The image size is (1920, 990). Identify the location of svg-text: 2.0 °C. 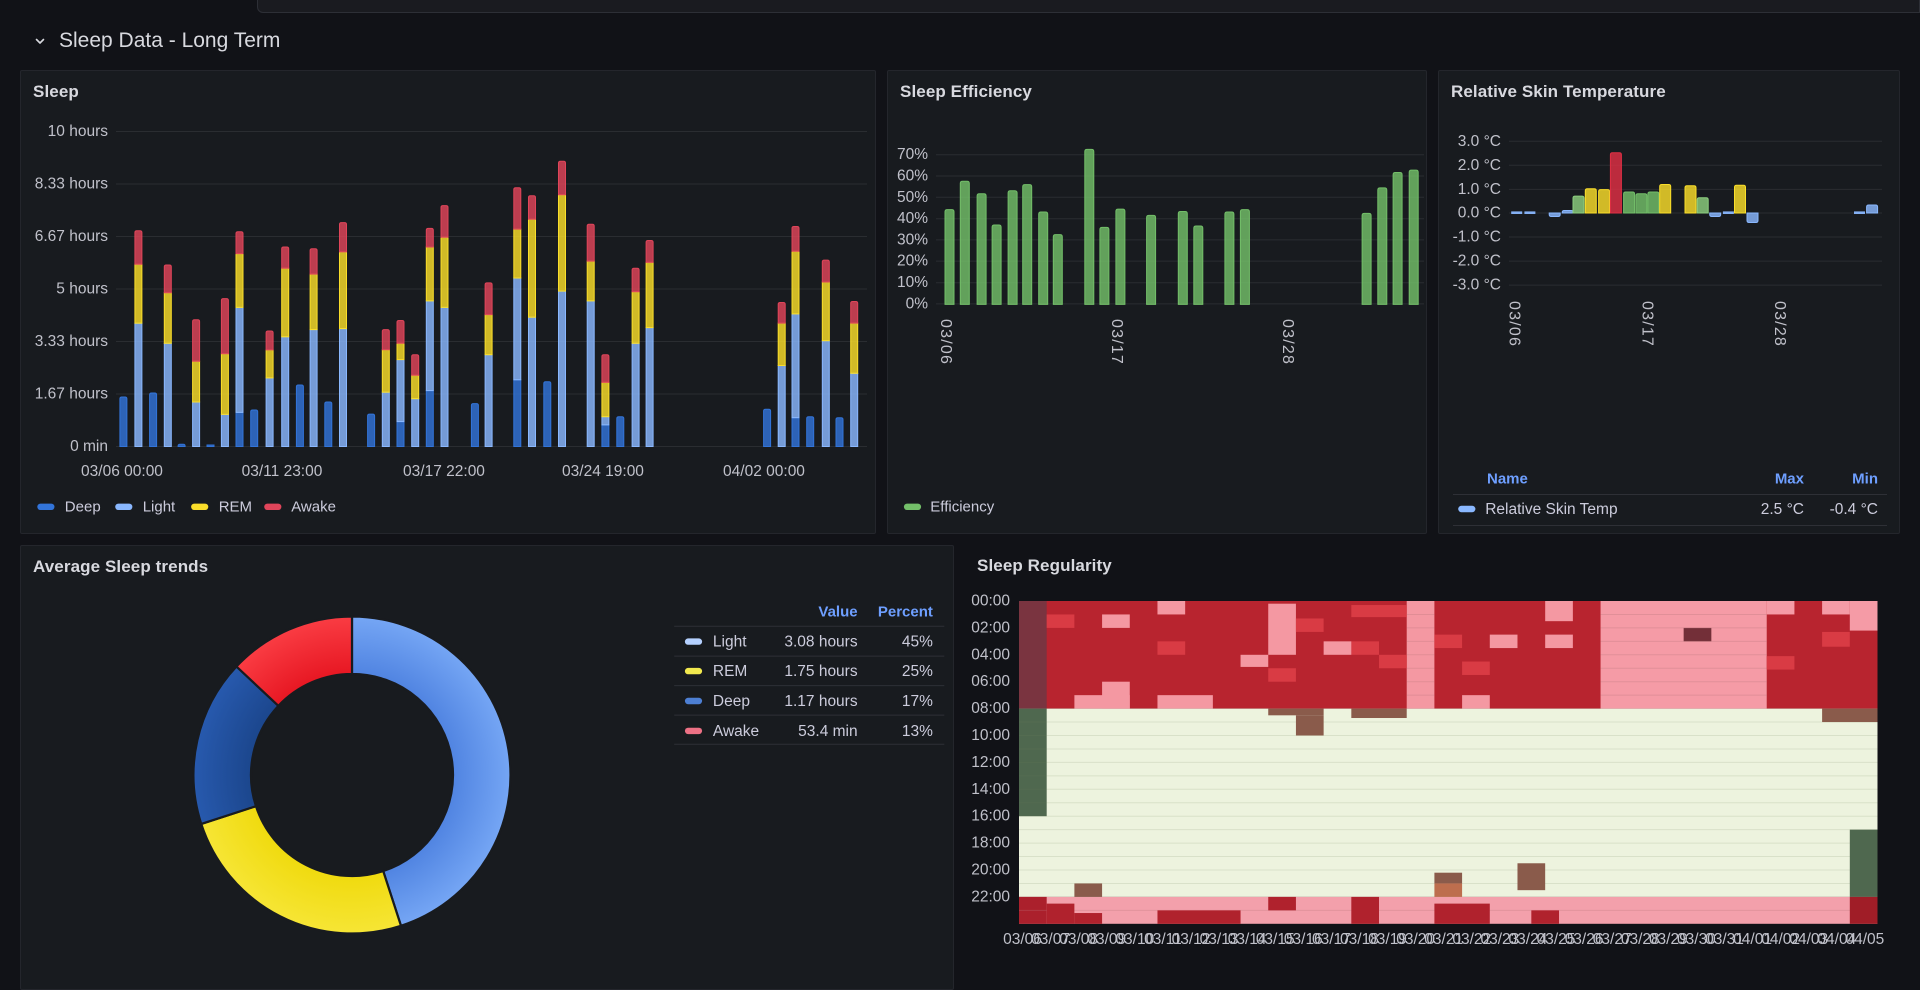
(1479, 165).